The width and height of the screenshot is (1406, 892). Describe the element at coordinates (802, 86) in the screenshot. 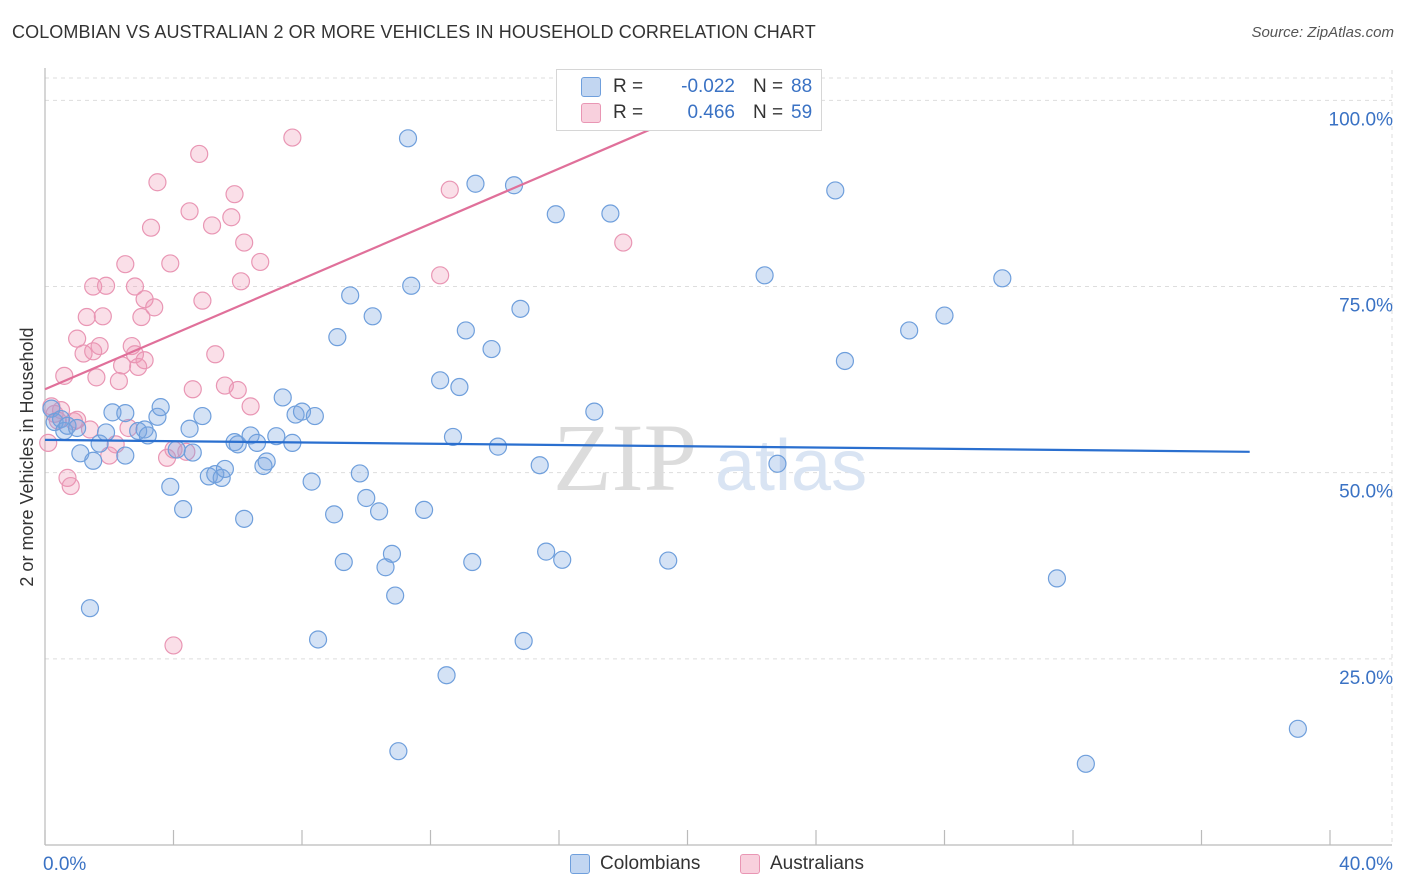

I see `legend-n-value-blue: 88` at that location.